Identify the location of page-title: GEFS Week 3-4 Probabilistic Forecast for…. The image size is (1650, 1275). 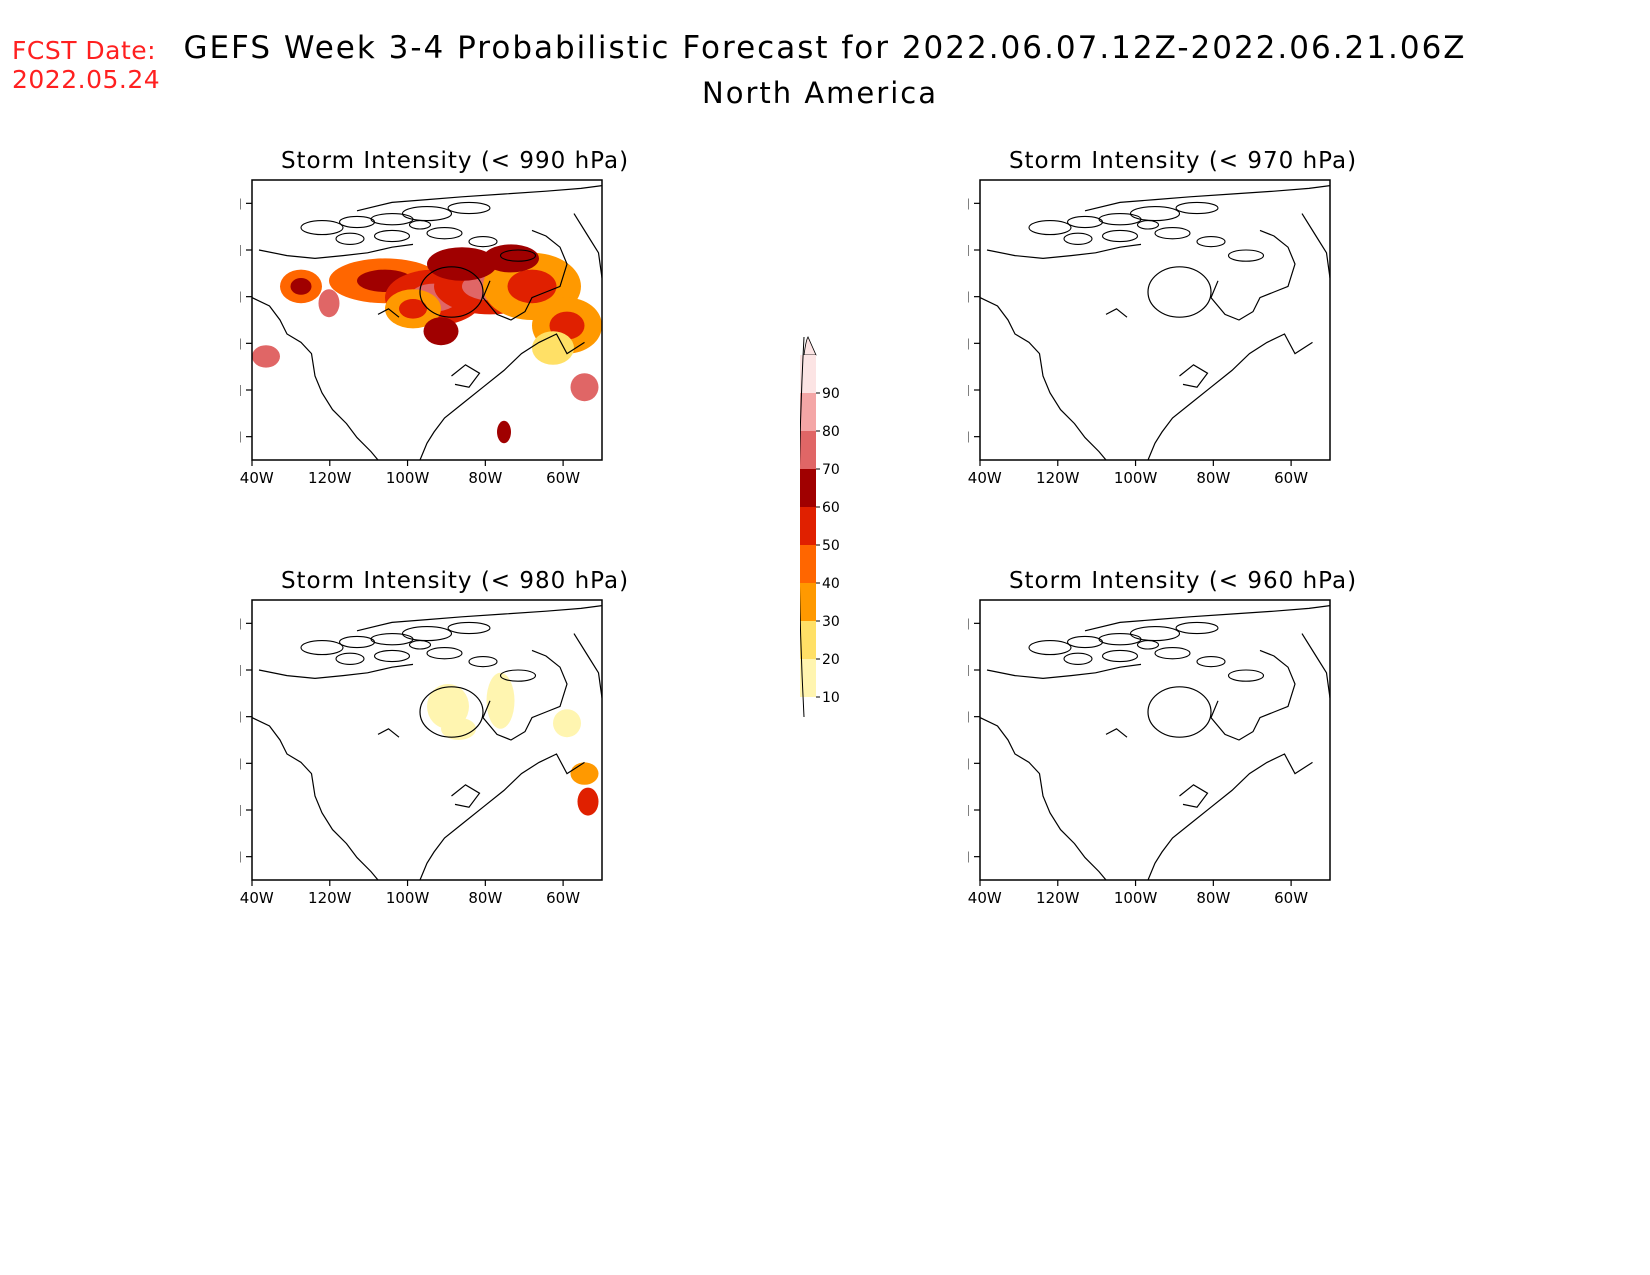
(825, 48).